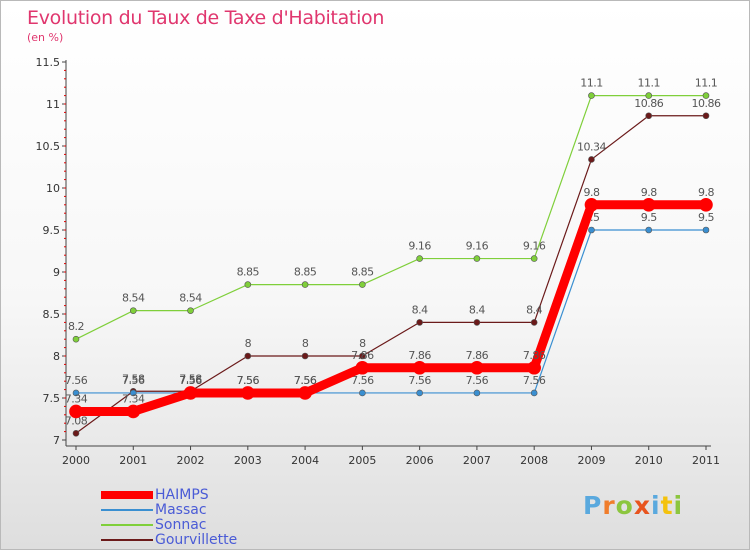 Image resolution: width=750 pixels, height=550 pixels. What do you see at coordinates (53, 104) in the screenshot?
I see `y-tick-label: 11` at bounding box center [53, 104].